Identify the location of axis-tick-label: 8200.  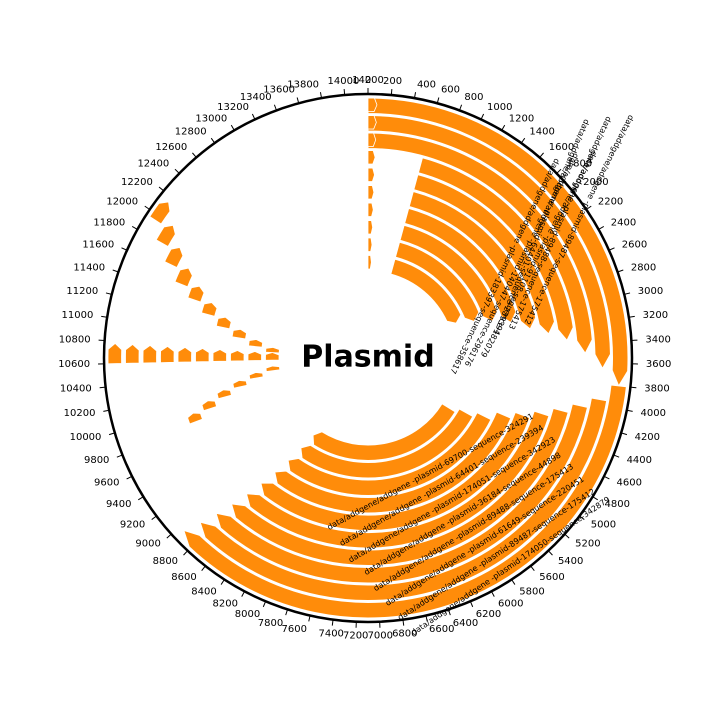
(225, 604).